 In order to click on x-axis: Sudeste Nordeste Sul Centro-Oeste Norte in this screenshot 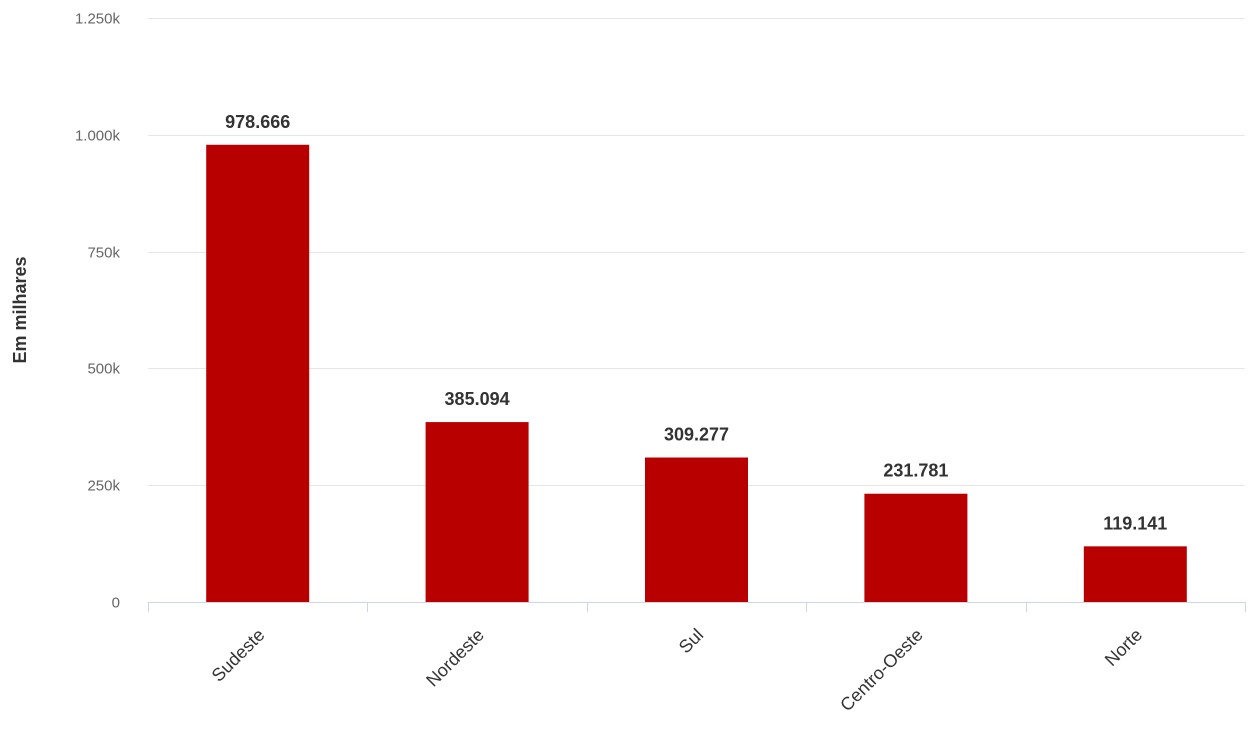, I will do `click(697, 658)`.